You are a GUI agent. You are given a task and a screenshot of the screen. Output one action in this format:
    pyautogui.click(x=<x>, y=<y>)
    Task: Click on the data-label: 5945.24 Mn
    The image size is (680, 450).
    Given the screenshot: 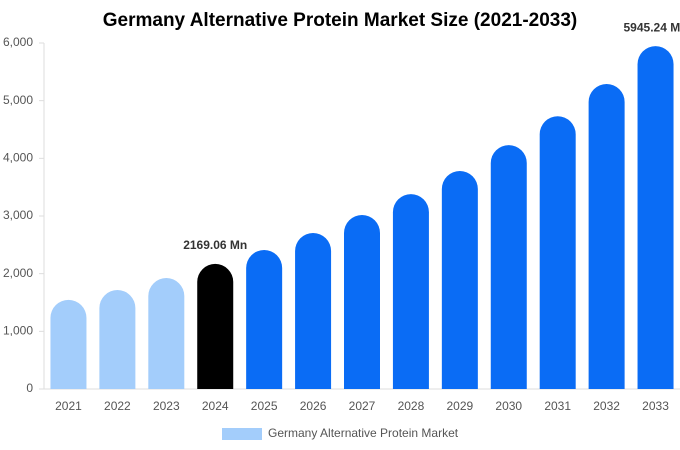 What is the action you would take?
    pyautogui.click(x=652, y=27)
    